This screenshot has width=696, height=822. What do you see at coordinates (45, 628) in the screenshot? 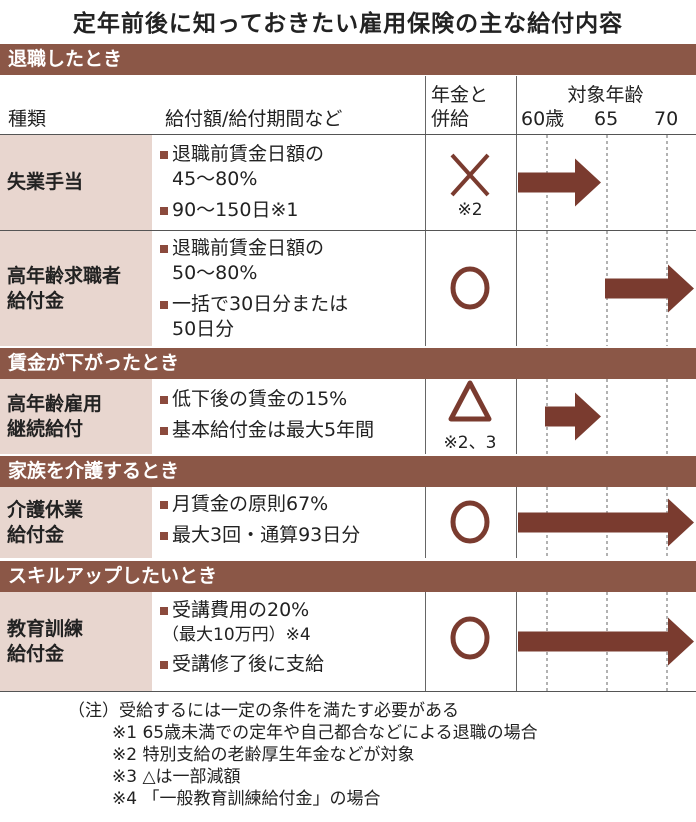
I see `row-name-line: 教育訓練` at bounding box center [45, 628].